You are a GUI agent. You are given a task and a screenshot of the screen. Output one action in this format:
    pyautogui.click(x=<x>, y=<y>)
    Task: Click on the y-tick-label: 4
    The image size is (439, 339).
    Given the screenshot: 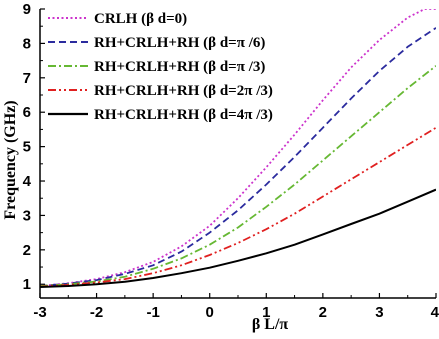 What is the action you would take?
    pyautogui.click(x=27, y=181)
    